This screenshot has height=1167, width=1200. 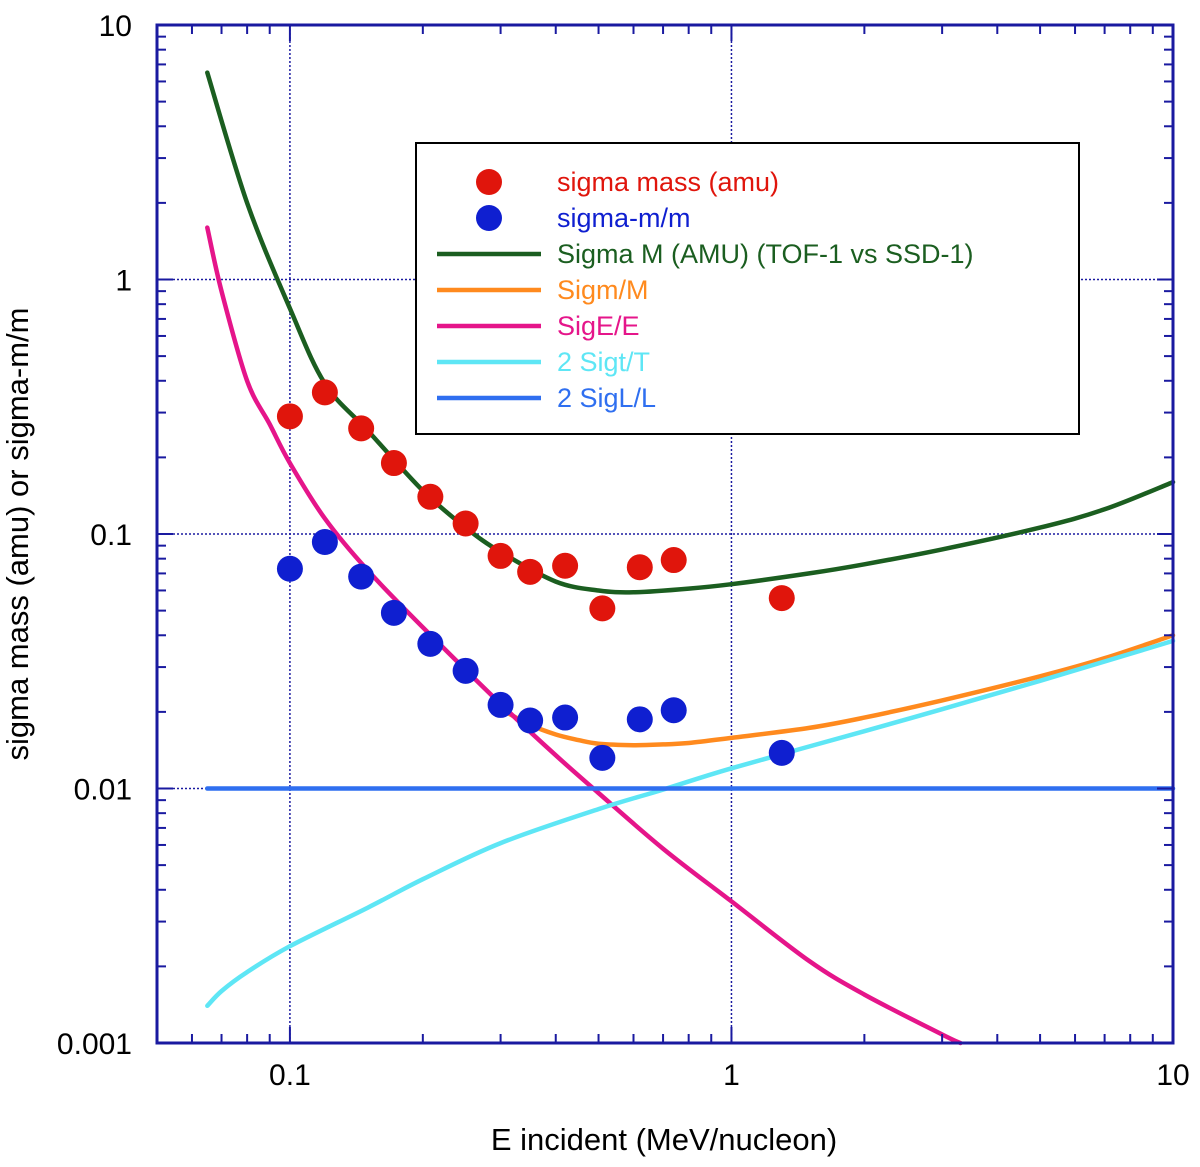 I want to click on legend-label-2-sigt-t: 2 Sigt/T, so click(x=603, y=362).